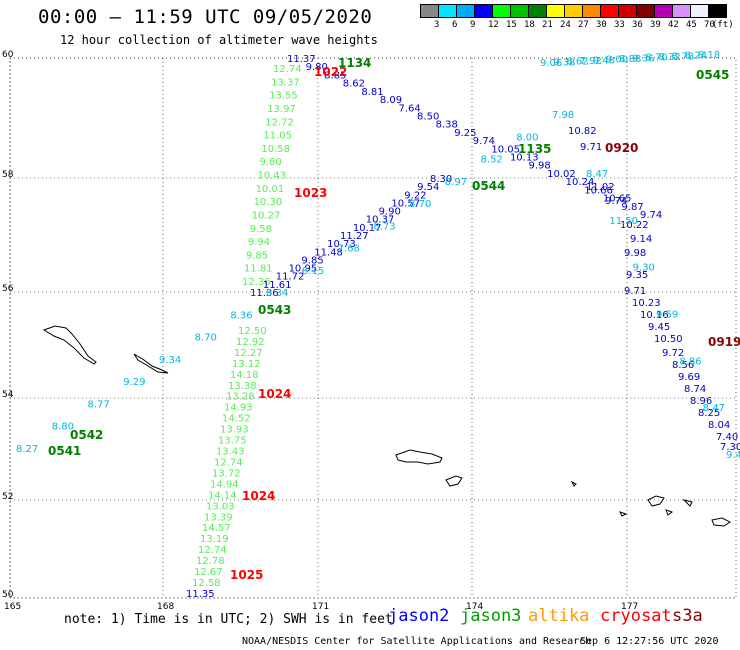 The width and height of the screenshot is (740, 650). I want to click on wave-height-label: 9.98, so click(635, 253).